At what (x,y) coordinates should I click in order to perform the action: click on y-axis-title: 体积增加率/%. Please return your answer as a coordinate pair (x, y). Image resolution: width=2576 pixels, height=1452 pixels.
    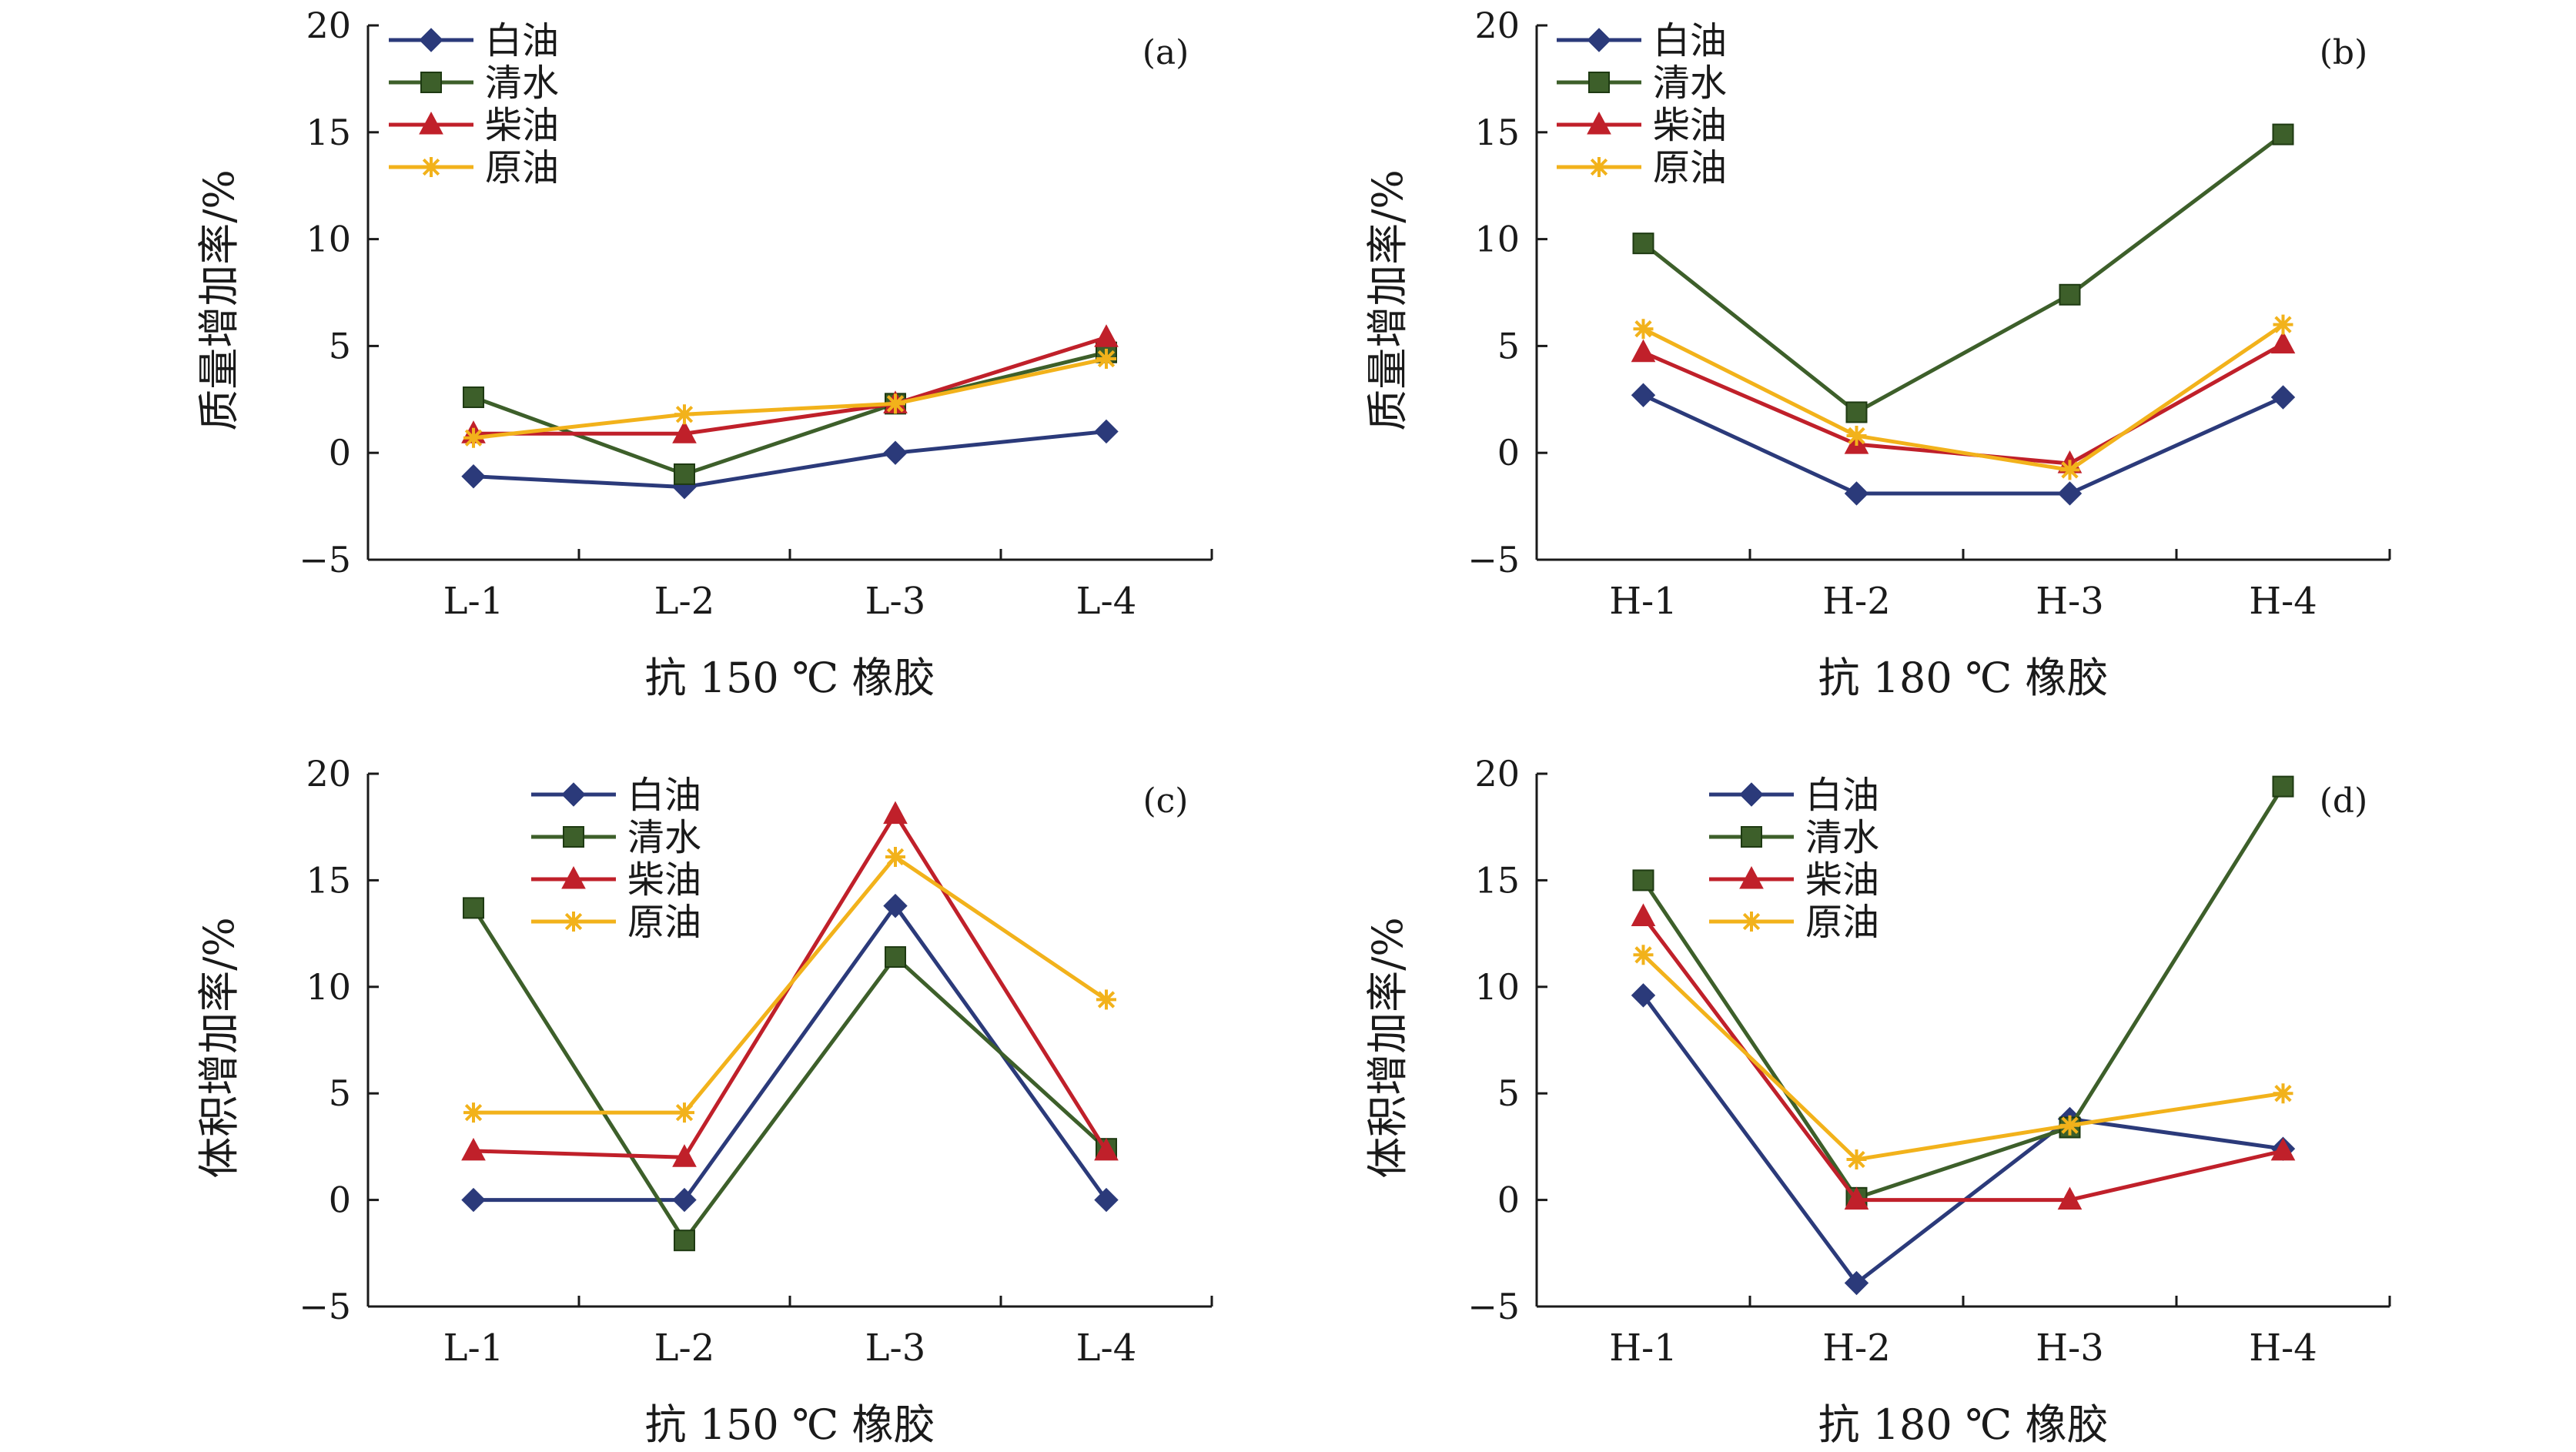
    Looking at the image, I should click on (1387, 1048).